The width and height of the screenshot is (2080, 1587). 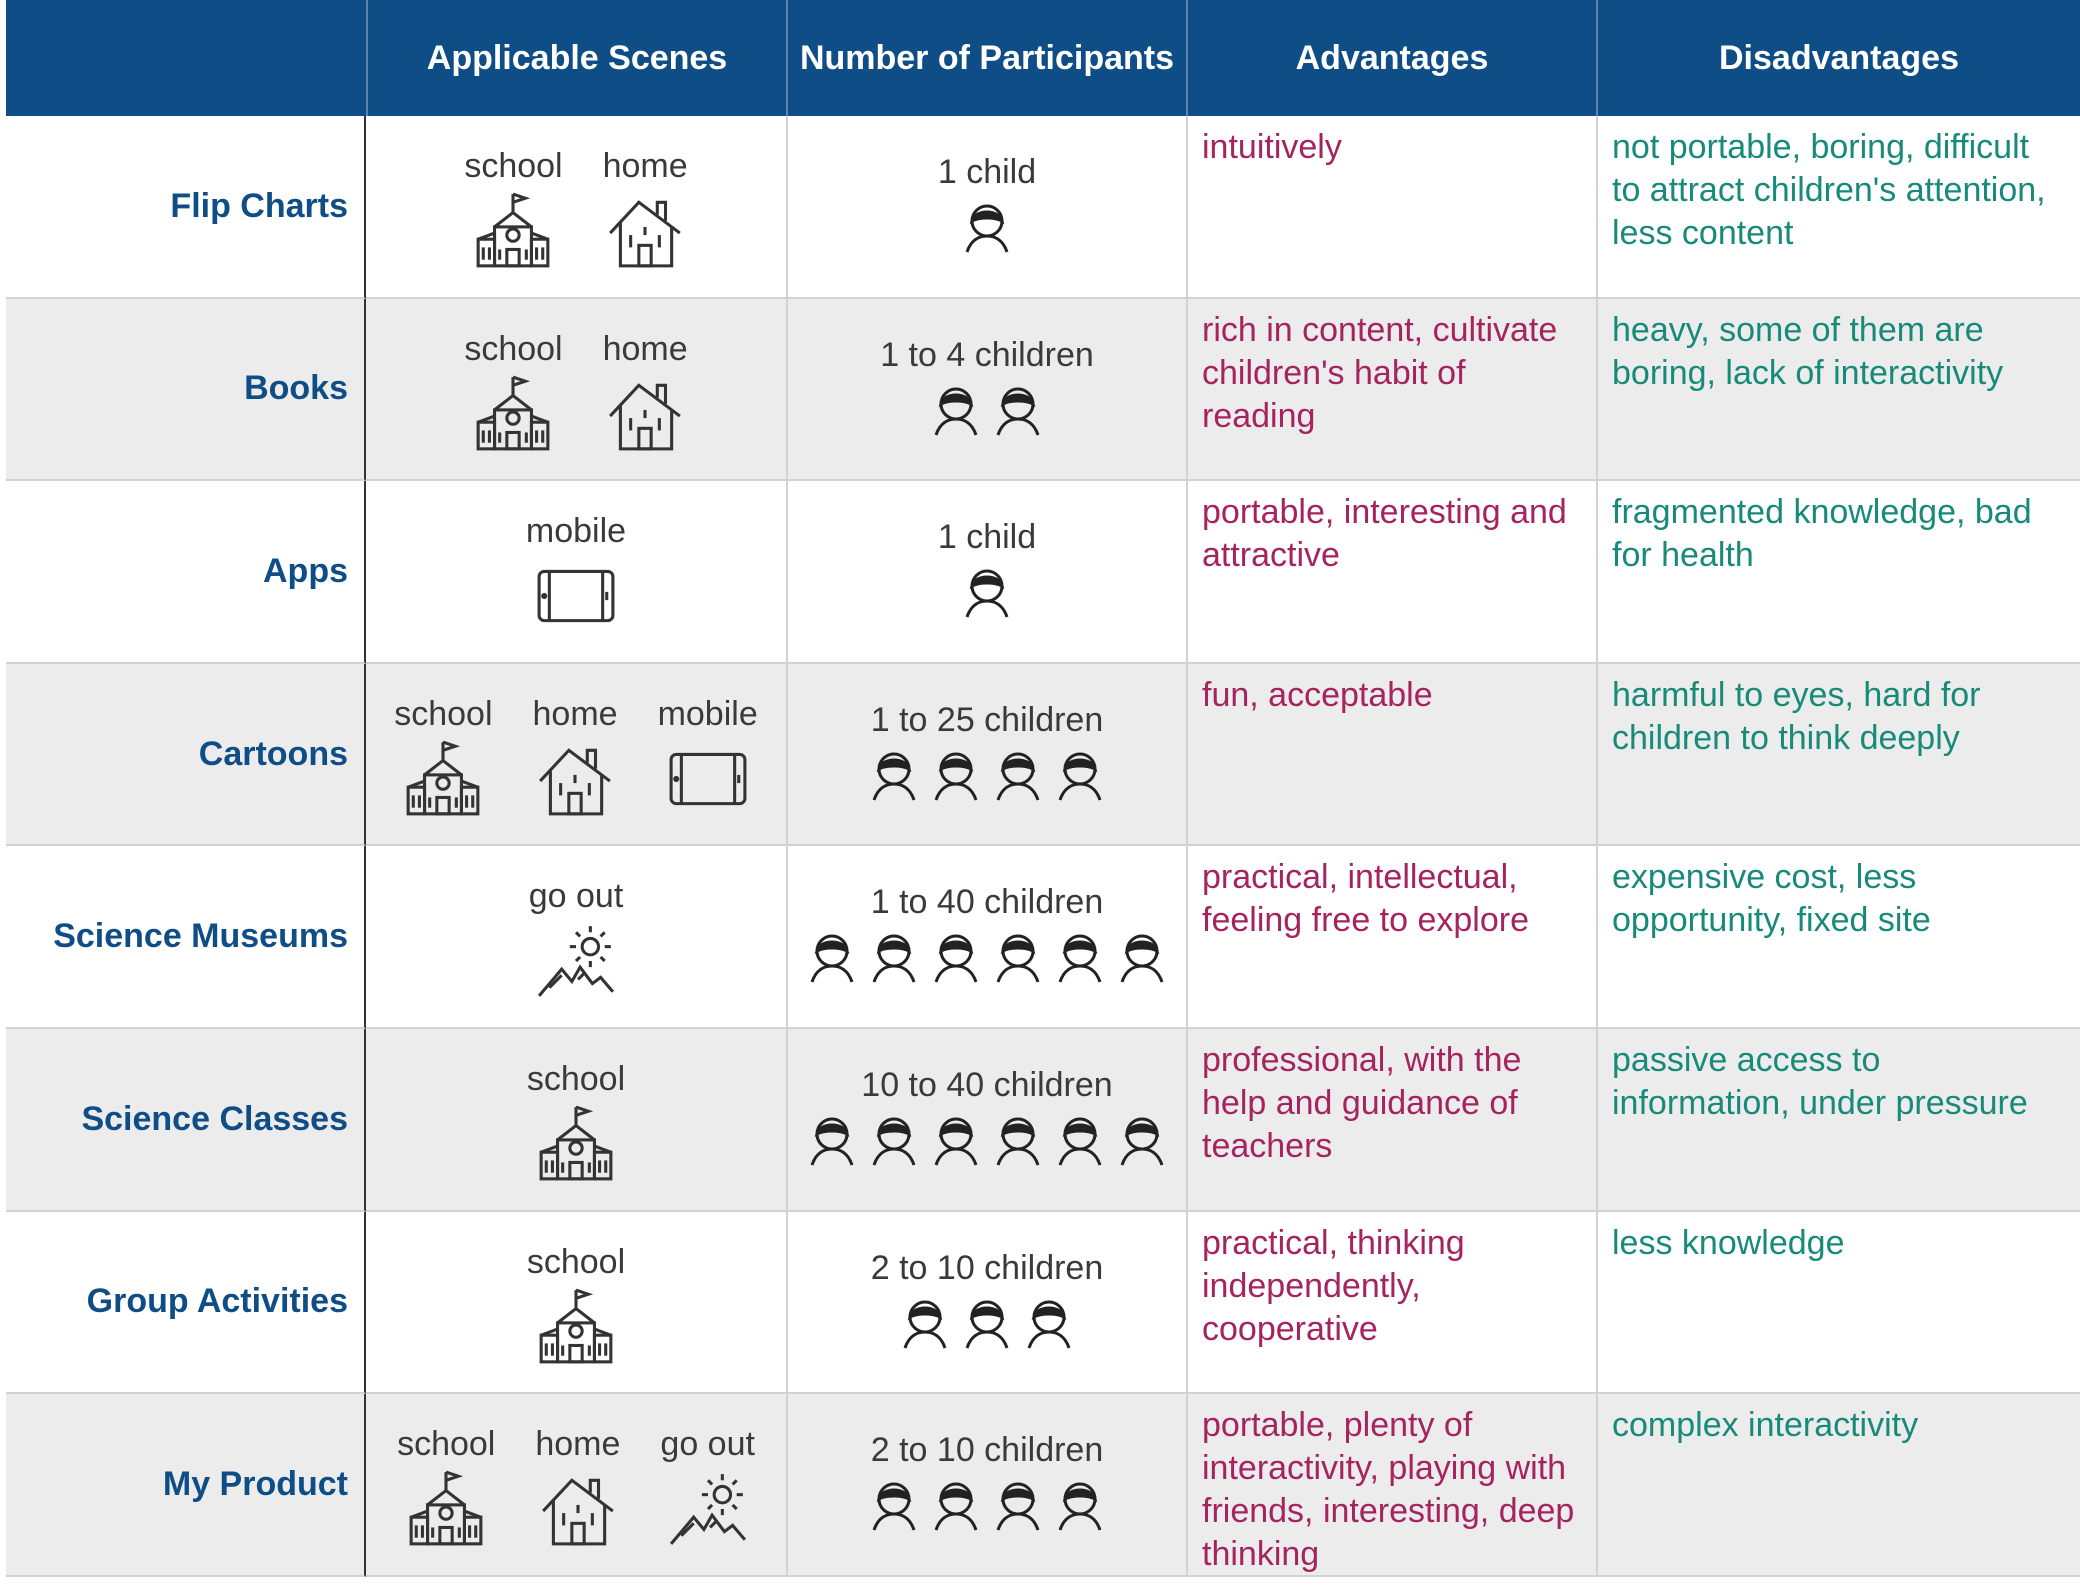 I want to click on applicable-scenes-cell: school home go out, so click(x=576, y=1485).